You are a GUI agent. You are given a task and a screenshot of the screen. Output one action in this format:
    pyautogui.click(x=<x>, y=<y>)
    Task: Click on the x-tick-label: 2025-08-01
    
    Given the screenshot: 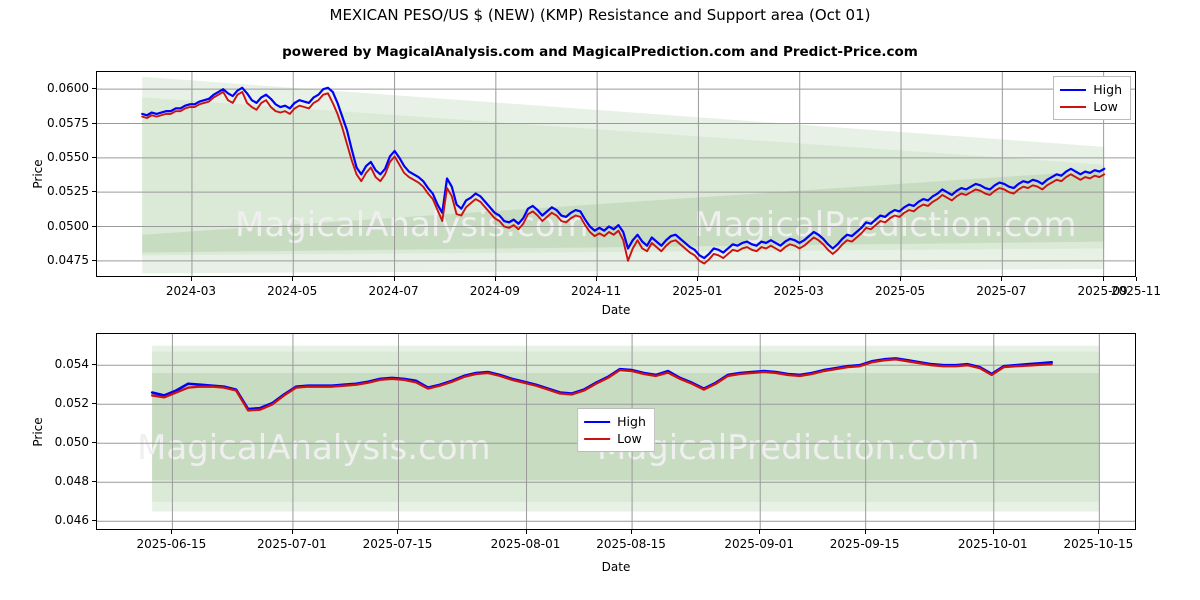 What is the action you would take?
    pyautogui.click(x=525, y=544)
    